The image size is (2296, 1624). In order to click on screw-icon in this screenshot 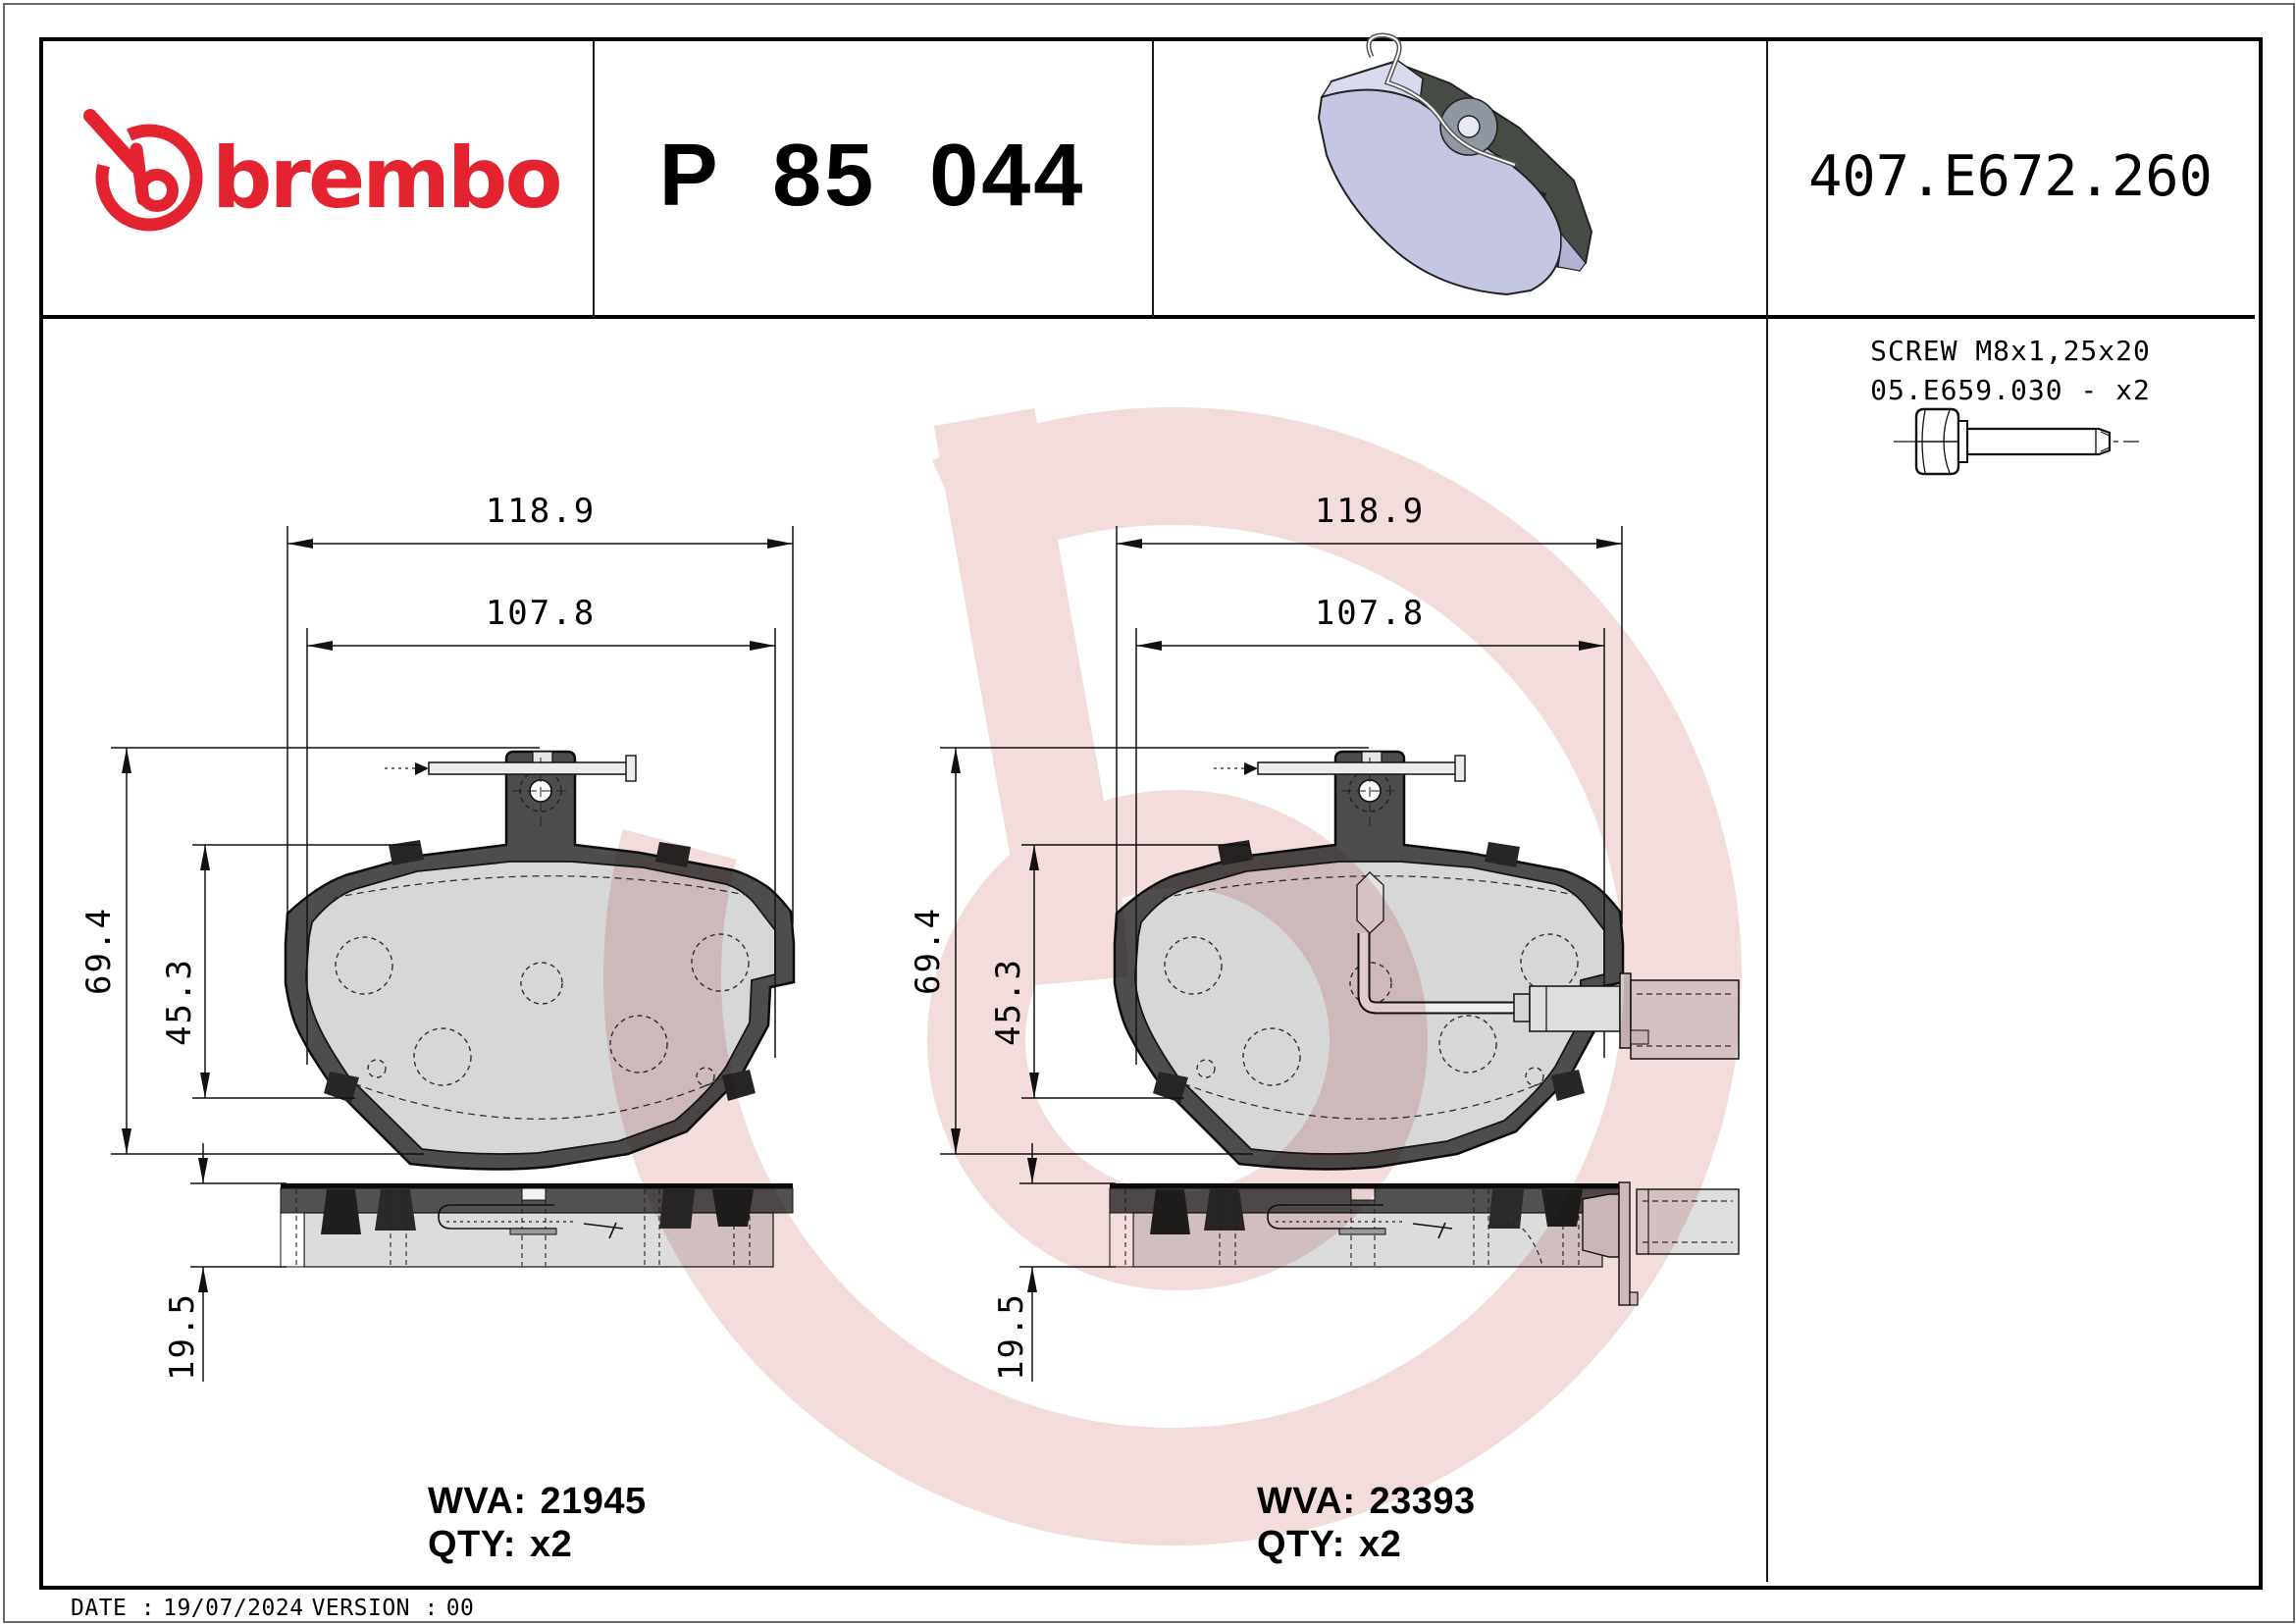, I will do `click(2016, 441)`.